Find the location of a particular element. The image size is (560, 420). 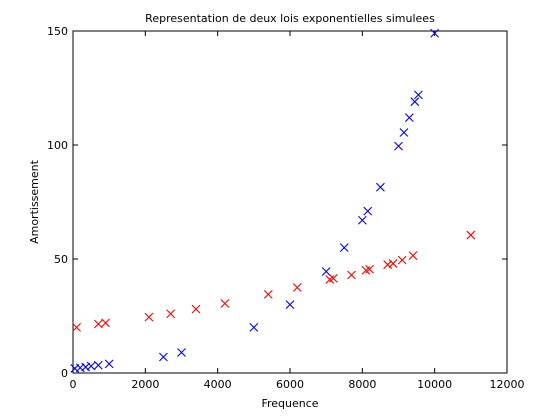

x-tick-label: 4000 is located at coordinates (218, 384).